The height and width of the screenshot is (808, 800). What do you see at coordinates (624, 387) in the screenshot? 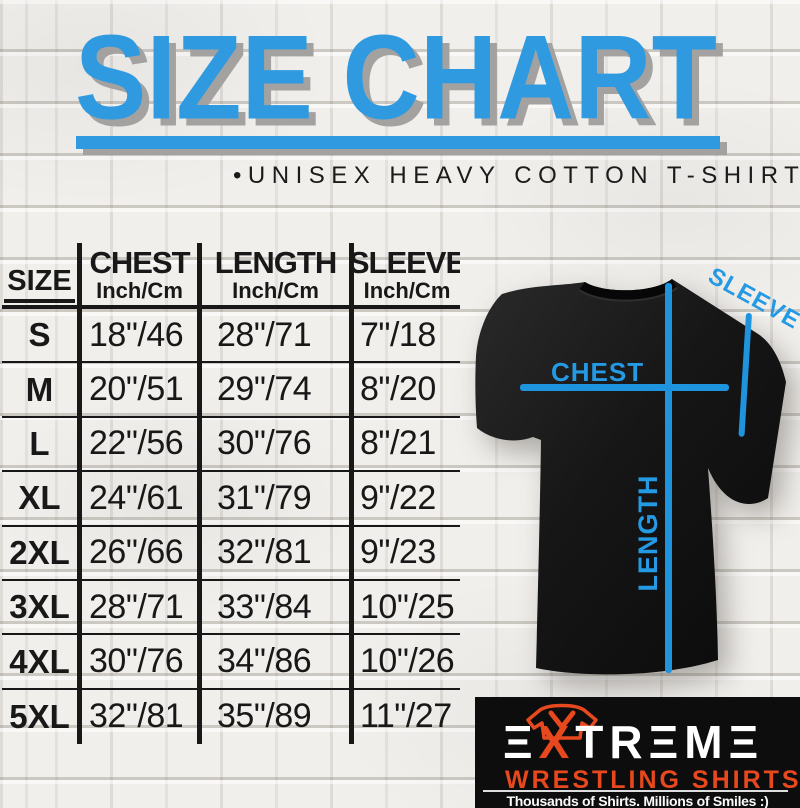
I see `chest-measure-line` at bounding box center [624, 387].